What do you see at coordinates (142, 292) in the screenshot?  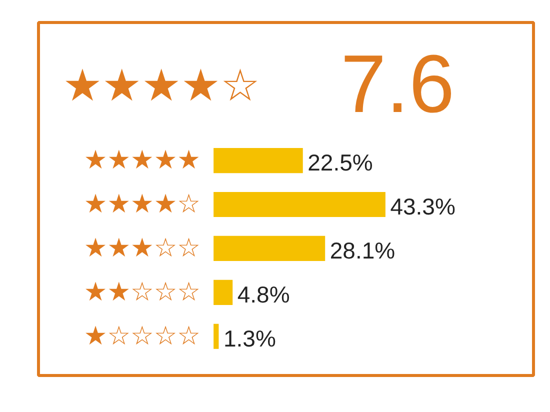 I see `y-tick-label: ★★☆☆☆` at bounding box center [142, 292].